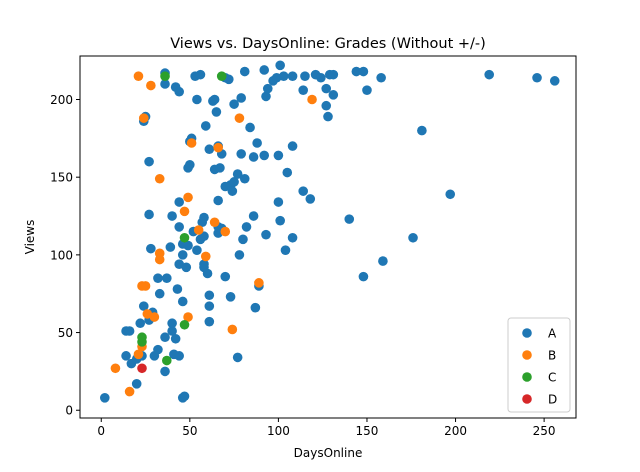 The image size is (640, 472). Describe the element at coordinates (367, 431) in the screenshot. I see `x-tick-label: 150` at that location.